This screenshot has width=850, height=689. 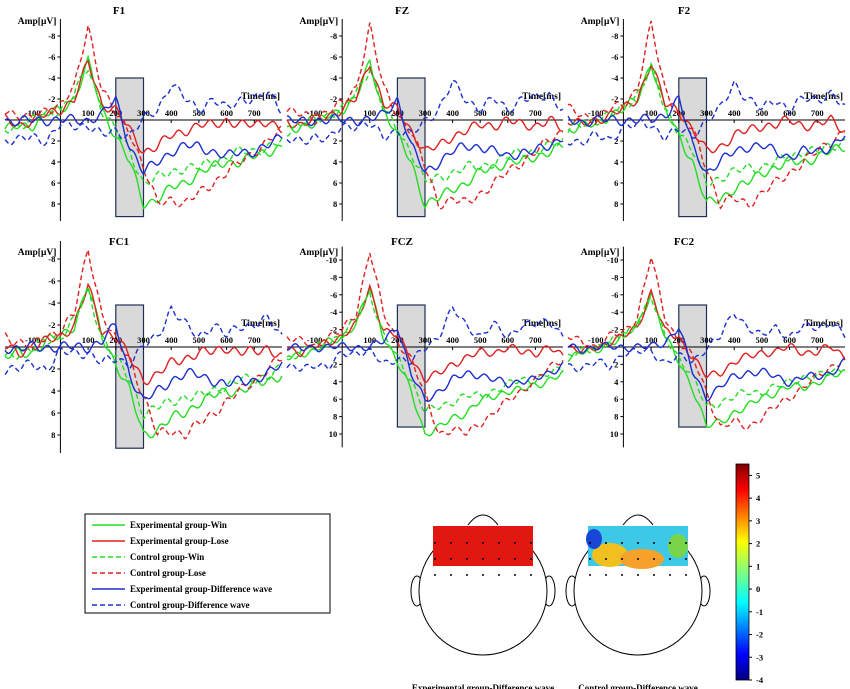 I want to click on panel-title: FC1, so click(x=119, y=242).